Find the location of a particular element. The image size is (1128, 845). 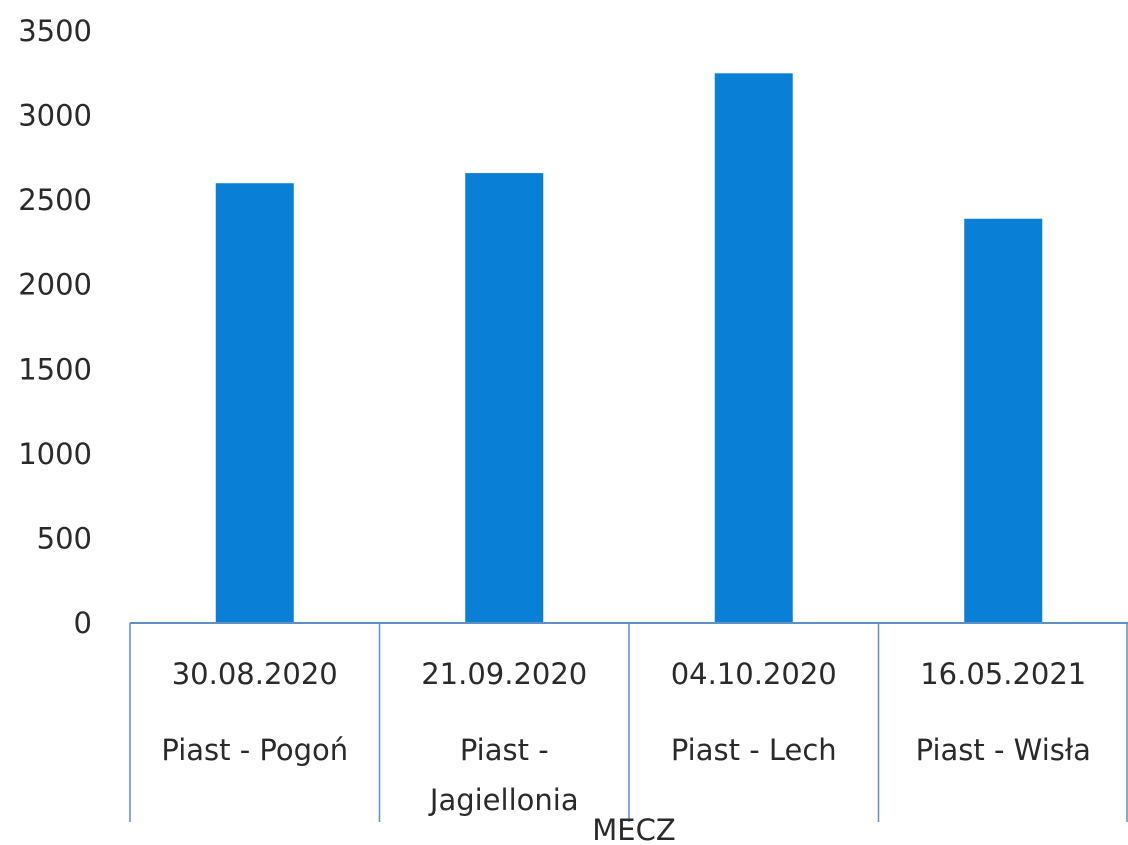

y-tick-label: 1000 is located at coordinates (55, 454).